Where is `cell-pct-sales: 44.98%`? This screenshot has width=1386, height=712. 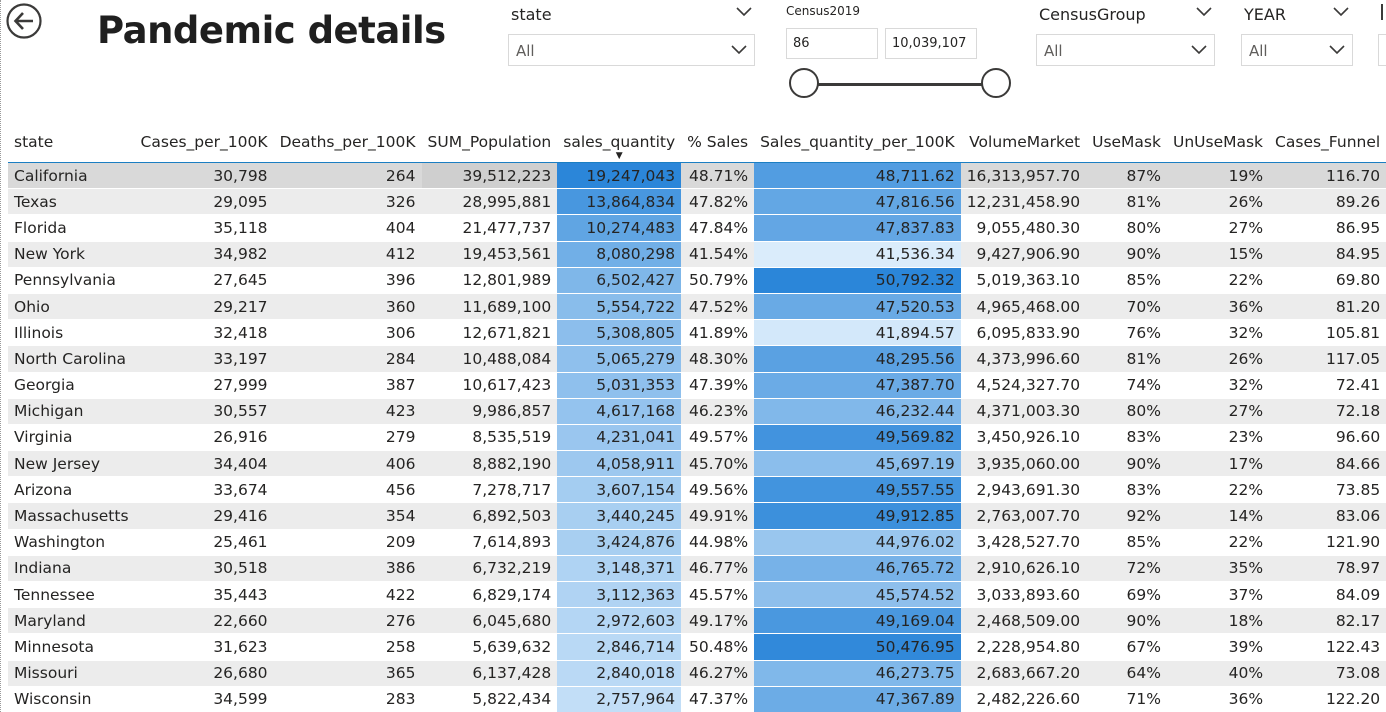 cell-pct-sales: 44.98% is located at coordinates (718, 542).